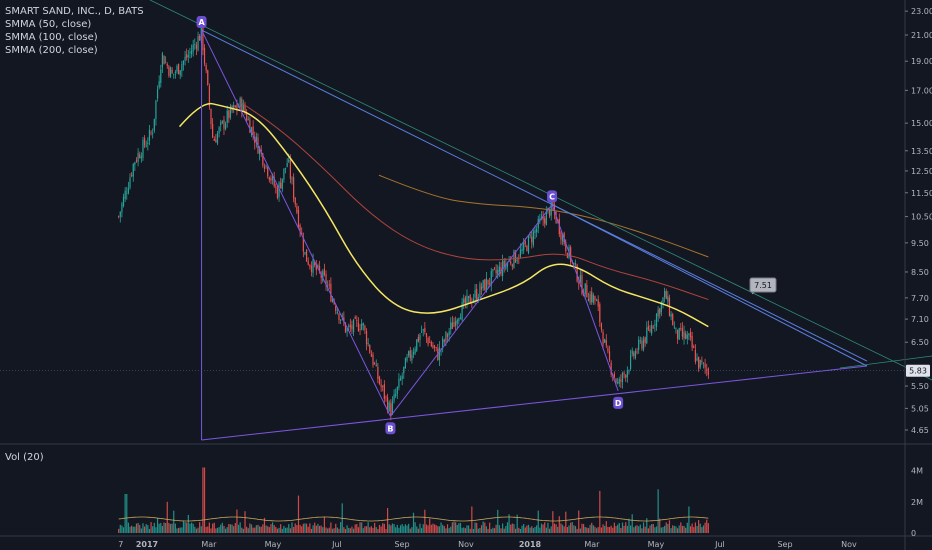  Describe the element at coordinates (390, 428) in the screenshot. I see `pattern-point-B` at that location.